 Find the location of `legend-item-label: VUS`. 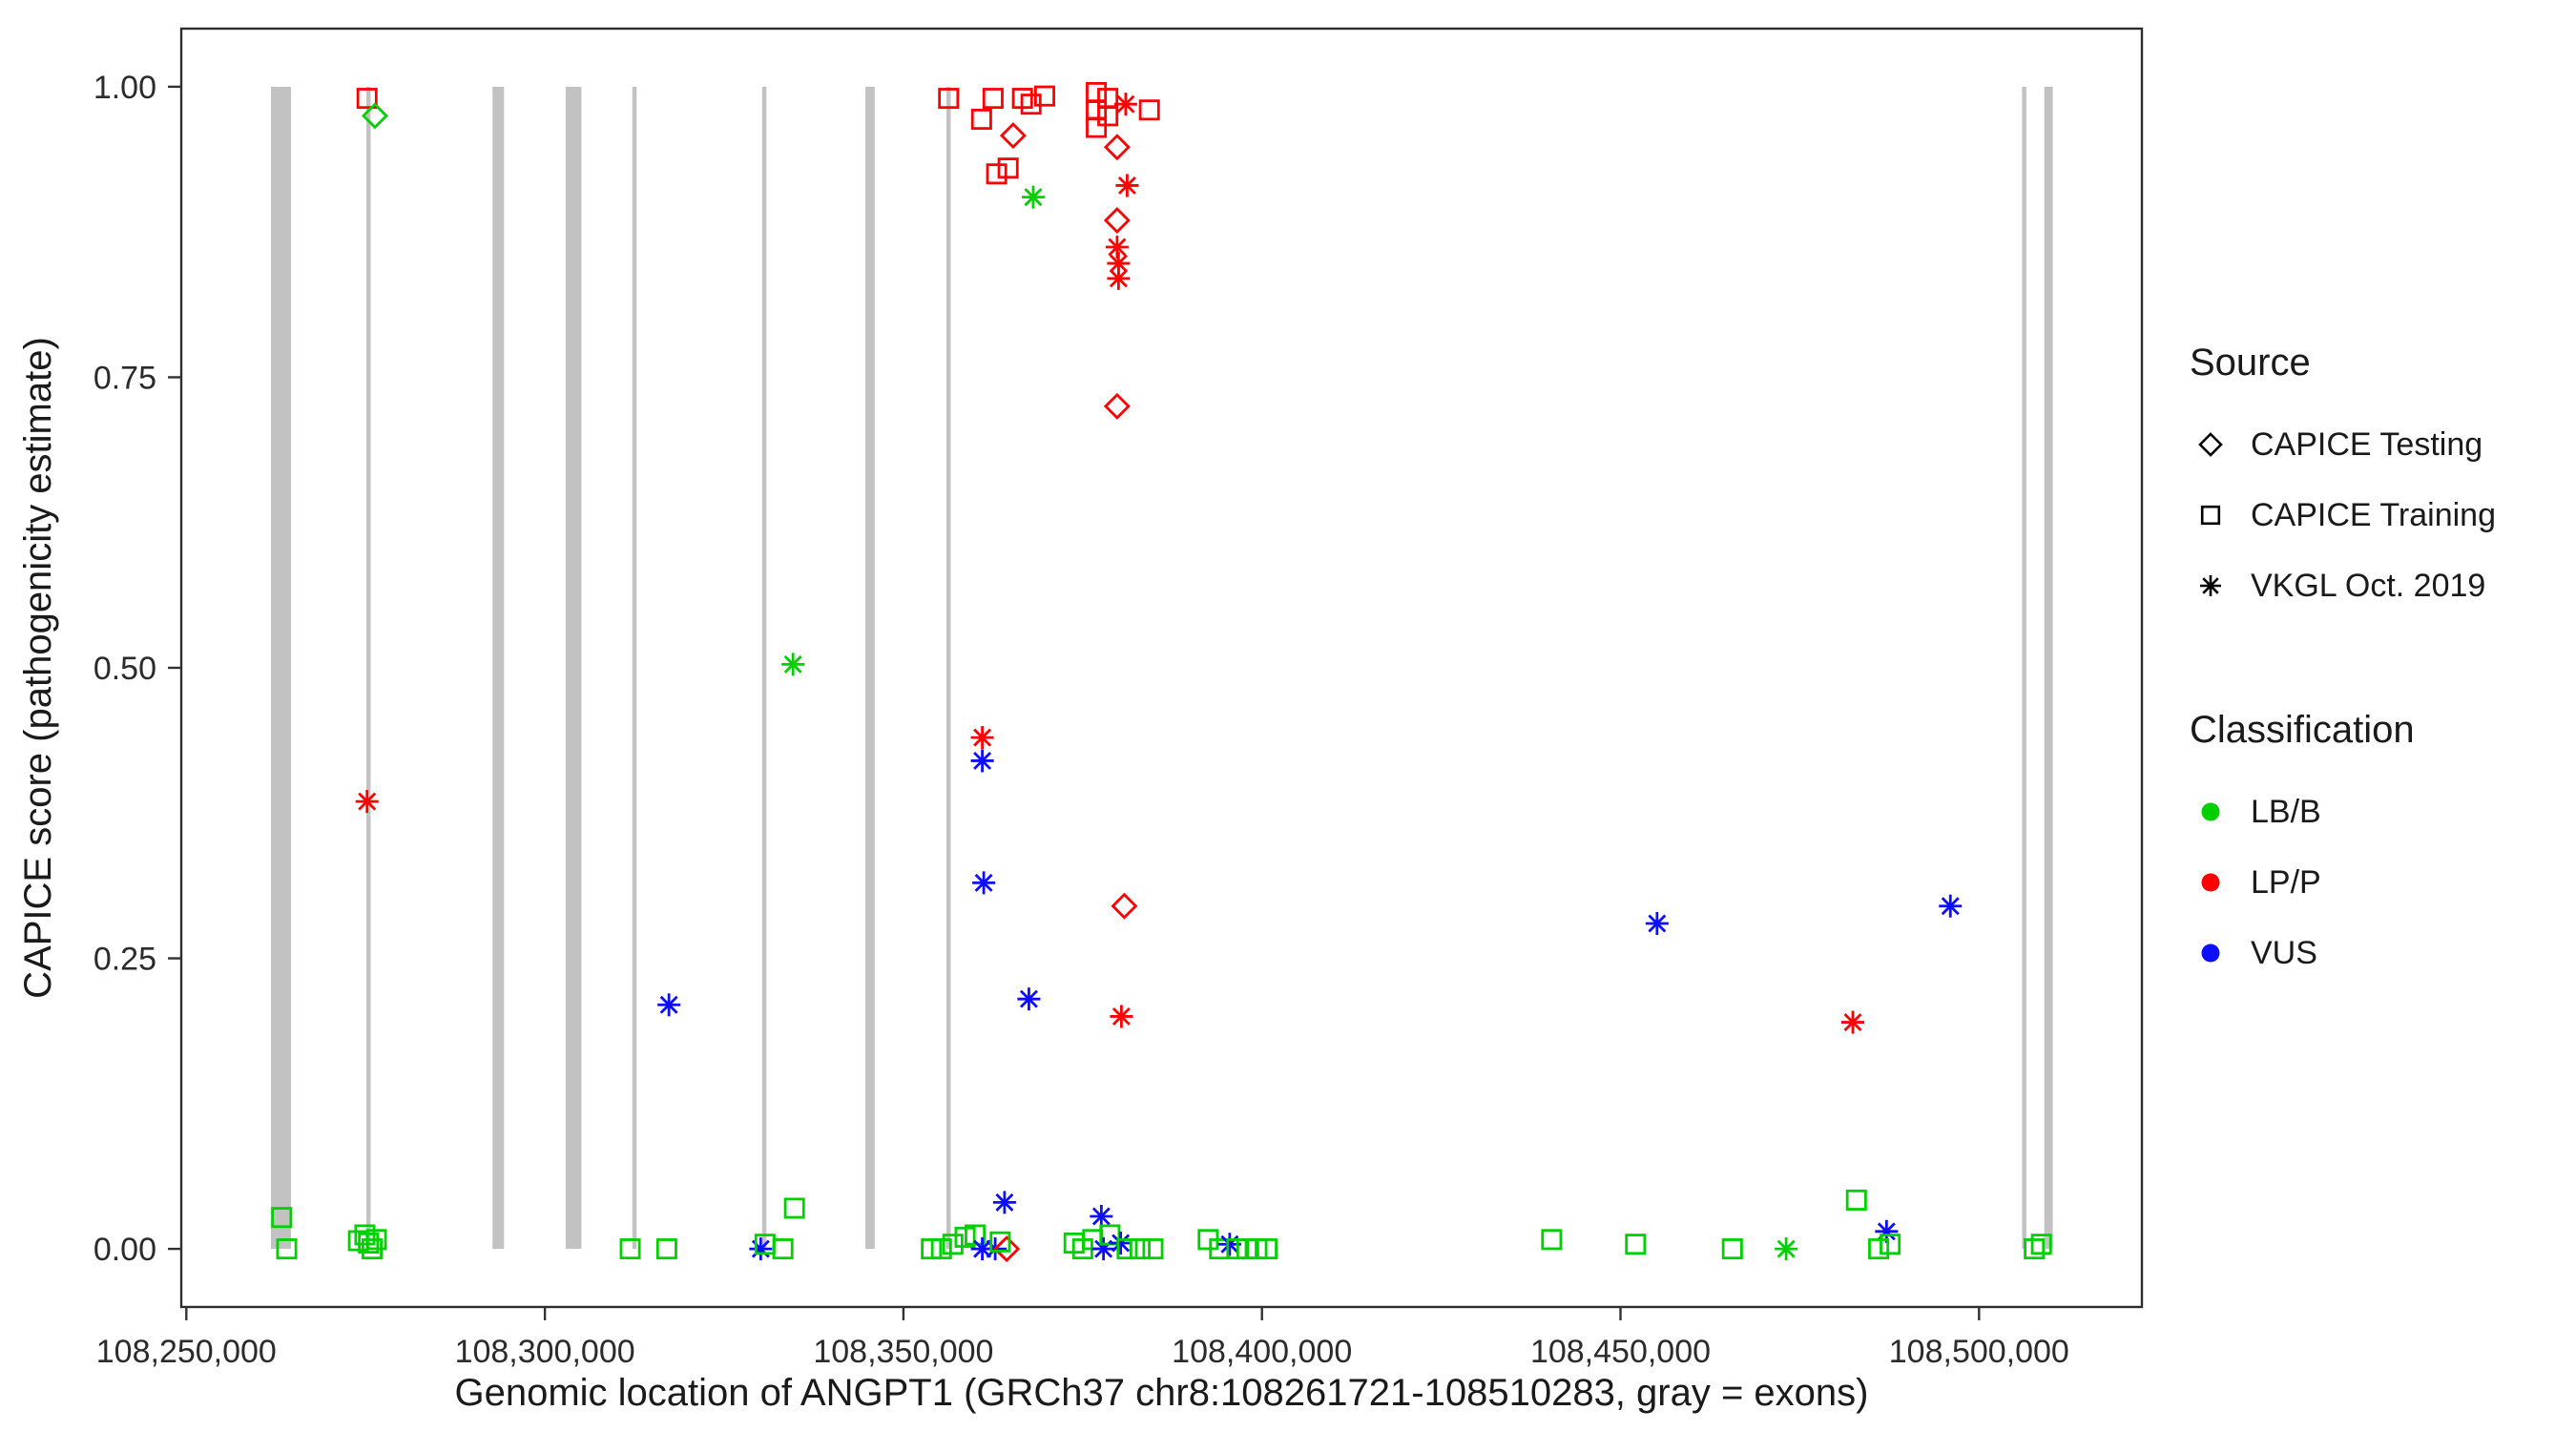

legend-item-label: VUS is located at coordinates (2284, 952).